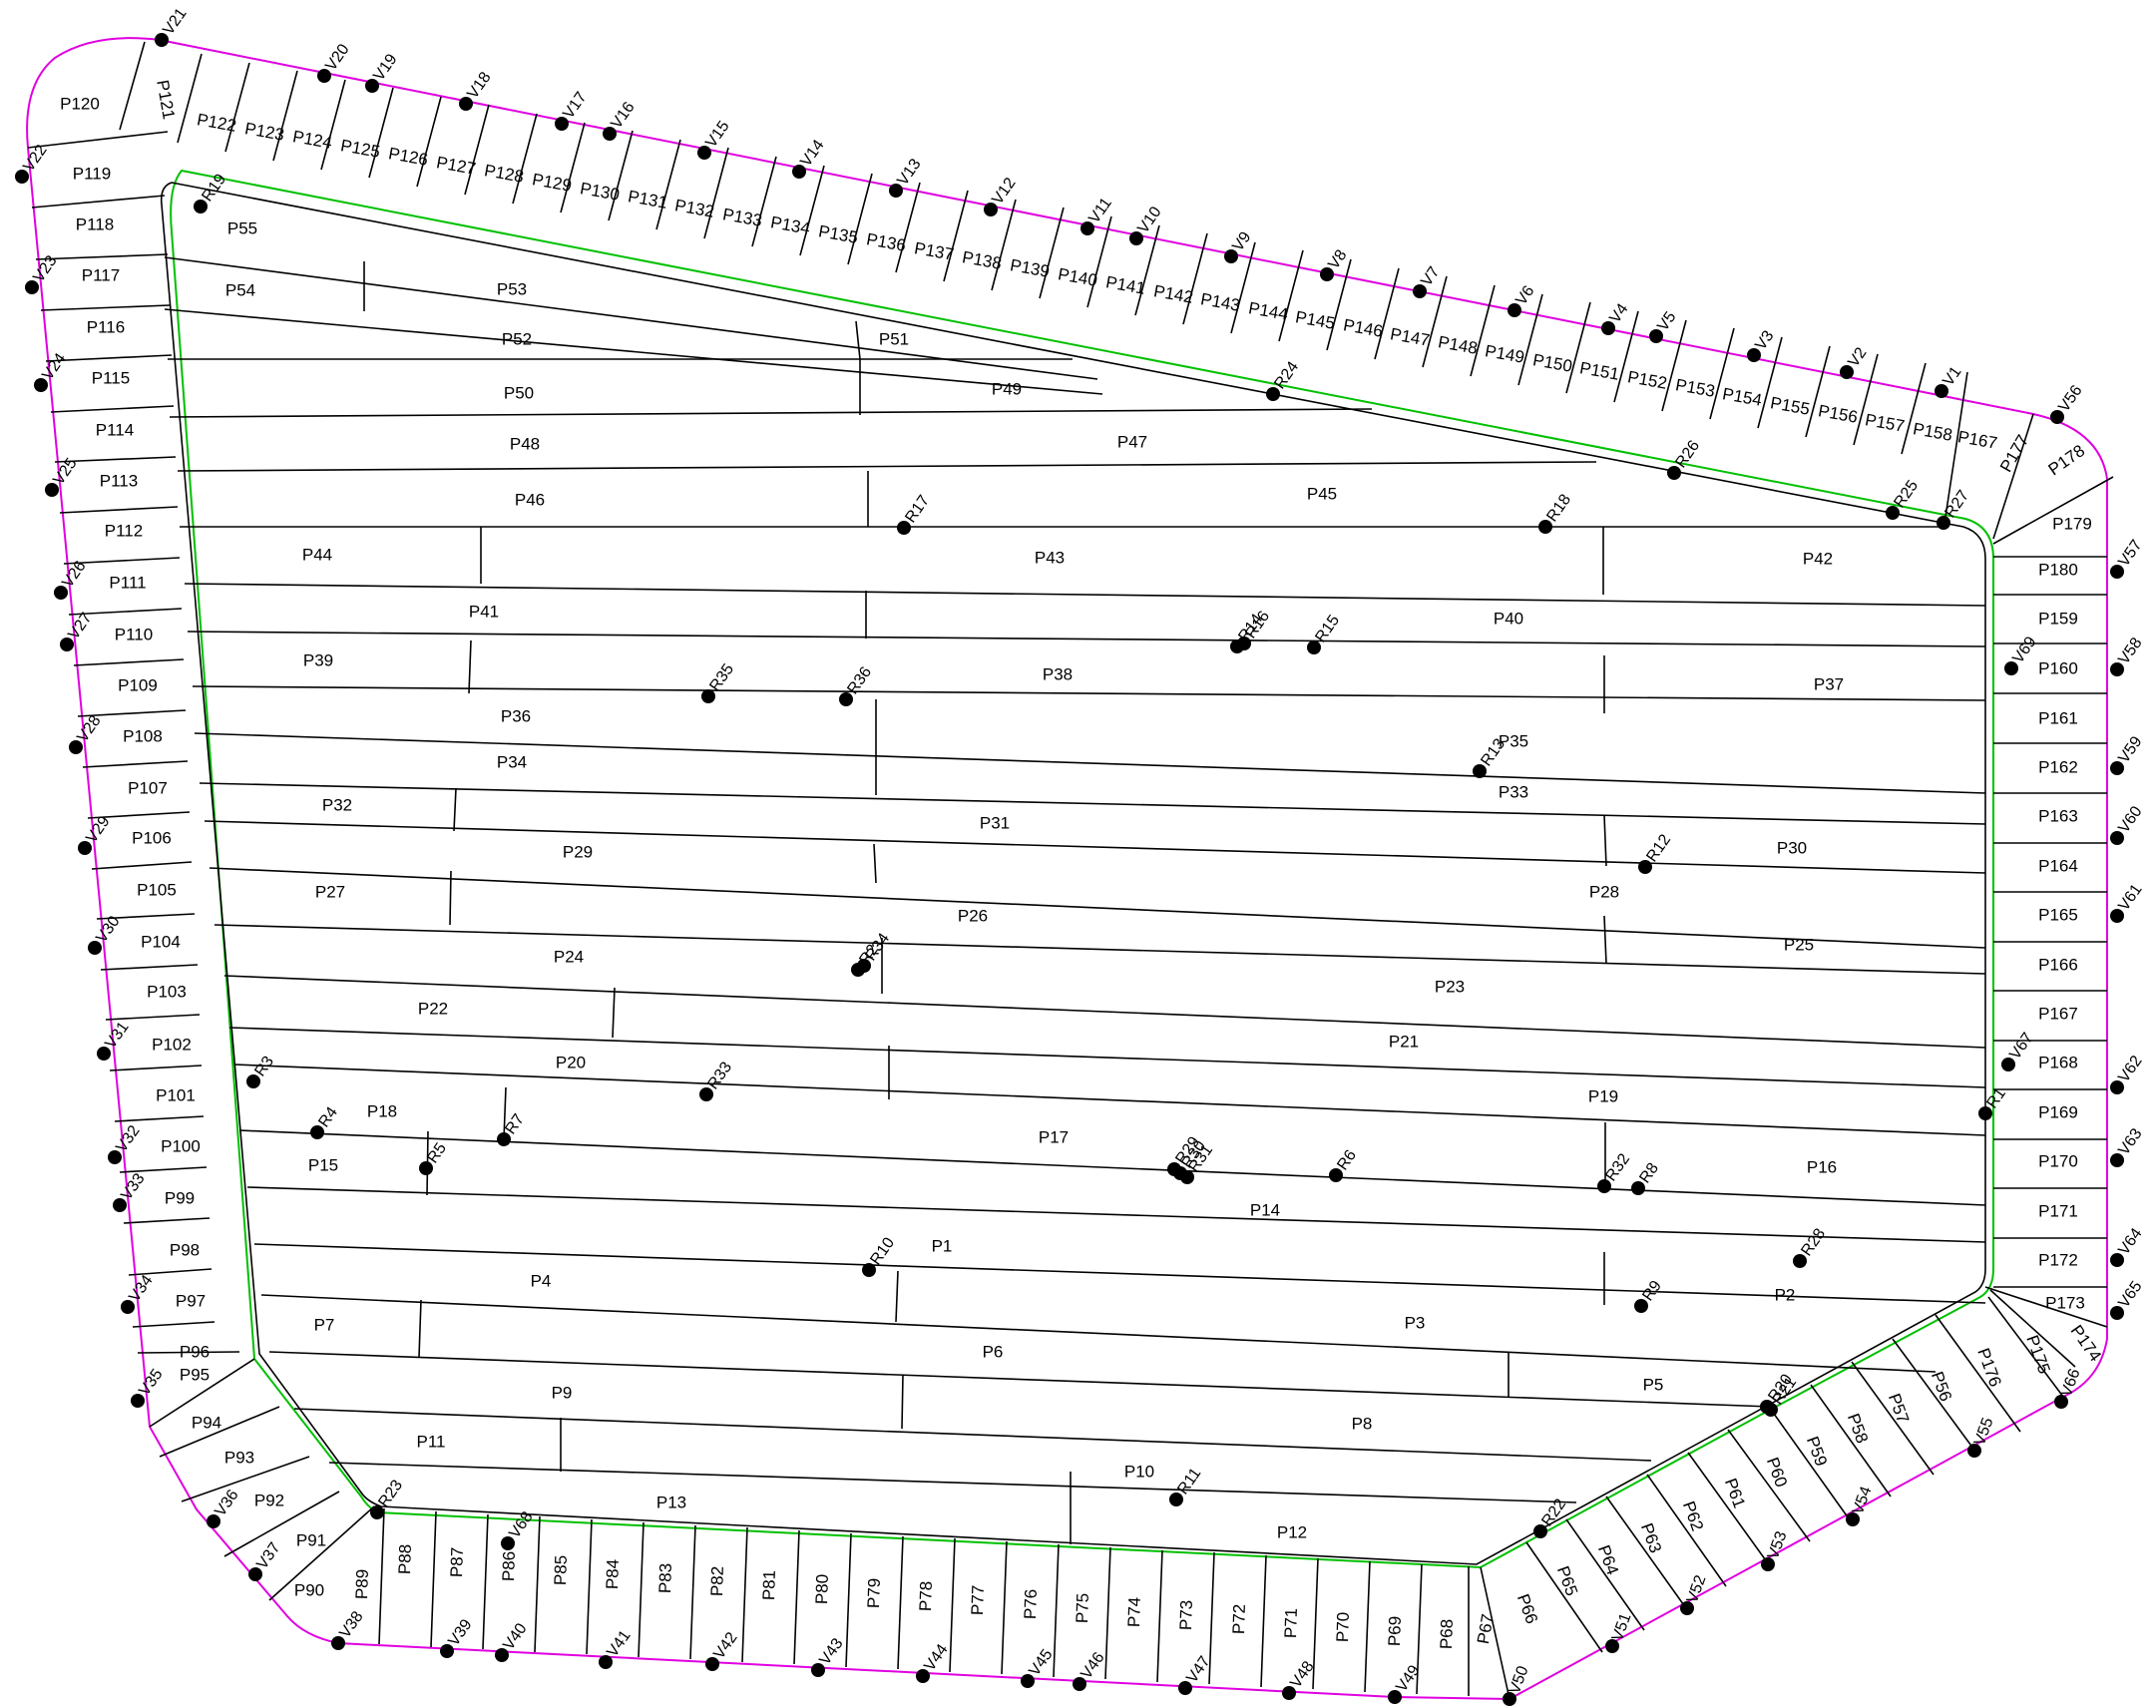 This screenshot has height=1708, width=2156. What do you see at coordinates (2058, 1111) in the screenshot?
I see `parcel-label: P169` at bounding box center [2058, 1111].